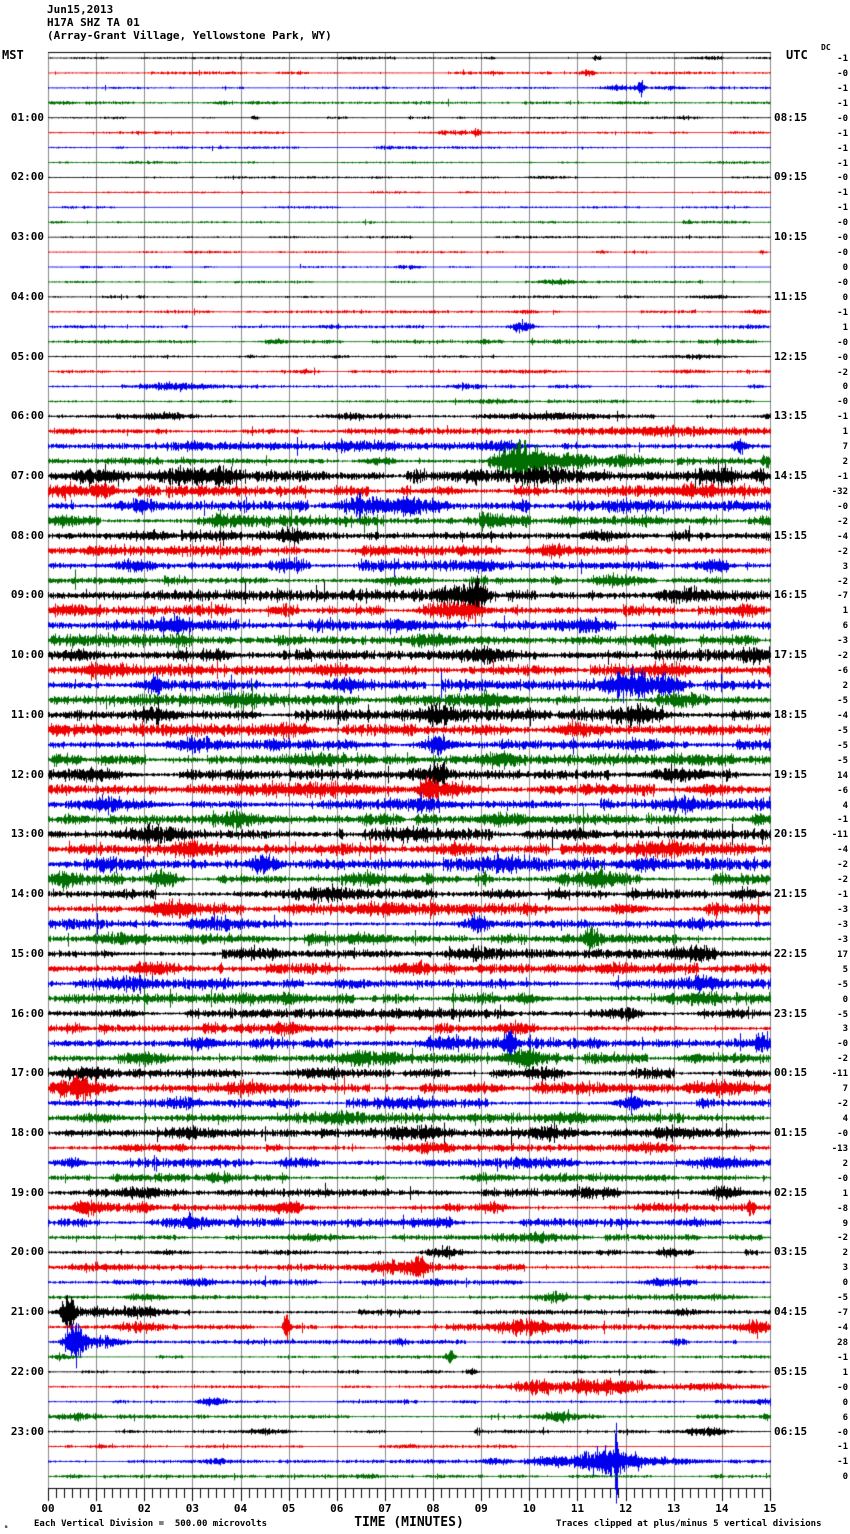  Describe the element at coordinates (27, 1431) in the screenshot. I see `mst-time-label: 23:00` at that location.